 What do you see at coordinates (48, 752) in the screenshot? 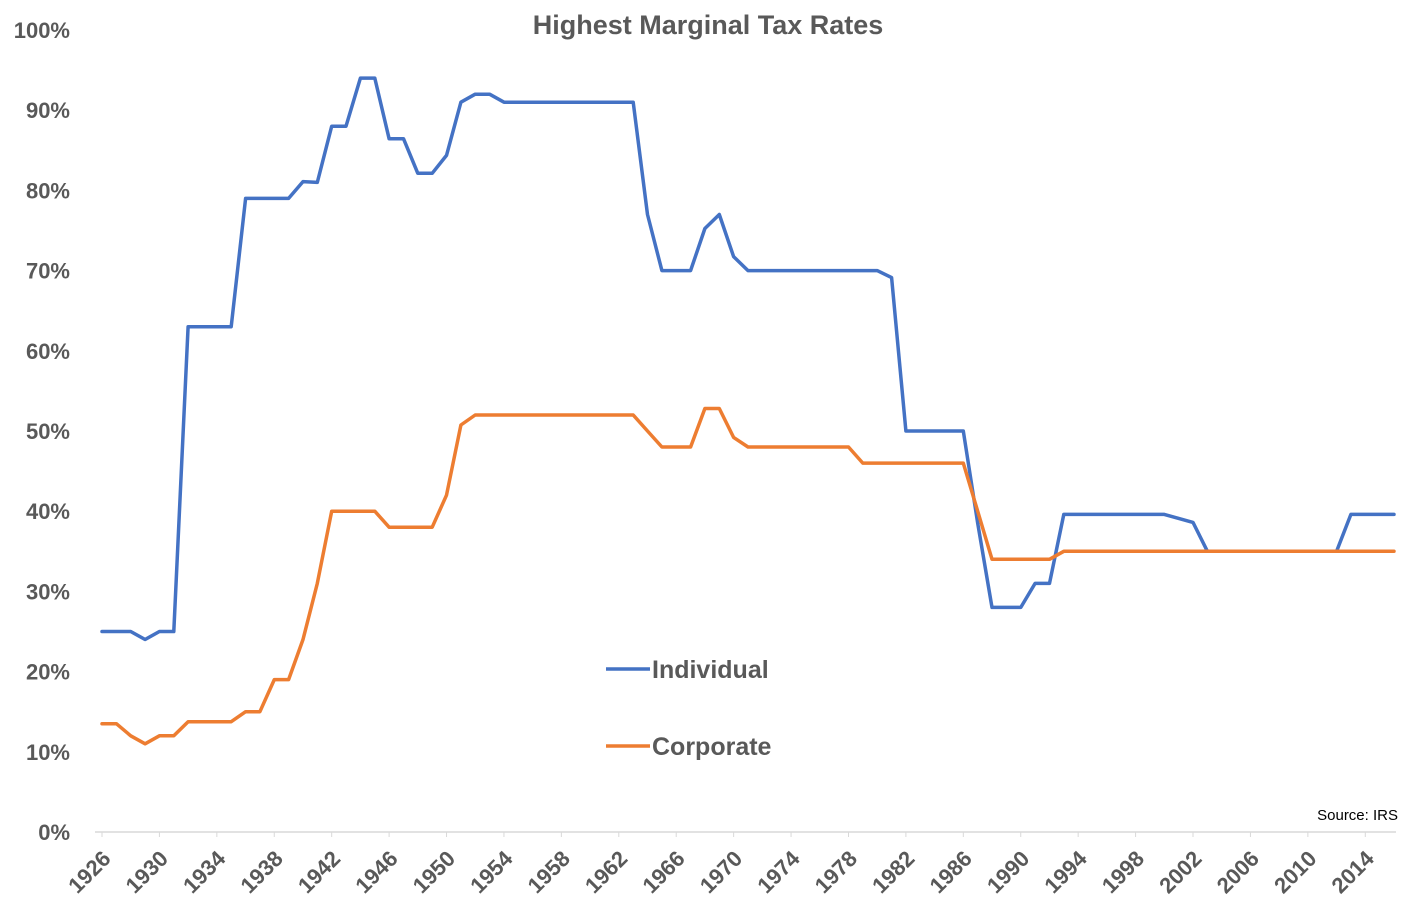
I see `y-tick-label: 10%` at bounding box center [48, 752].